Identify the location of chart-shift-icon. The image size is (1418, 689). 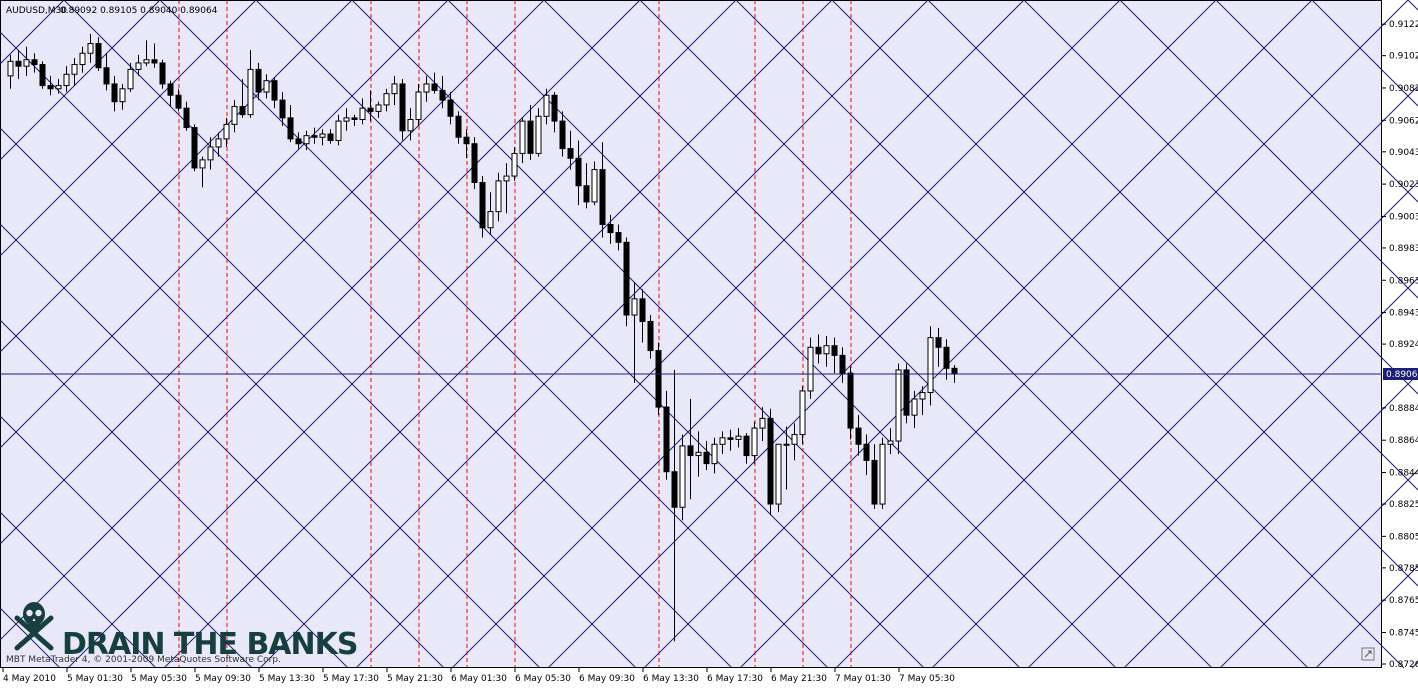
(1368, 654).